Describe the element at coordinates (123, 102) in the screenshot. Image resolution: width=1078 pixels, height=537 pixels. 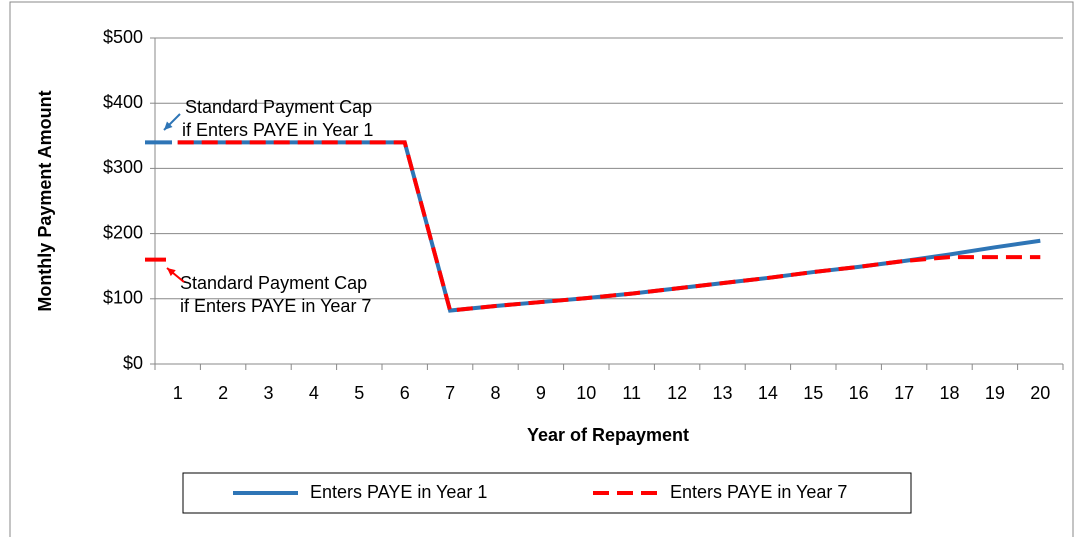
I see `y-tick-label: $400` at that location.